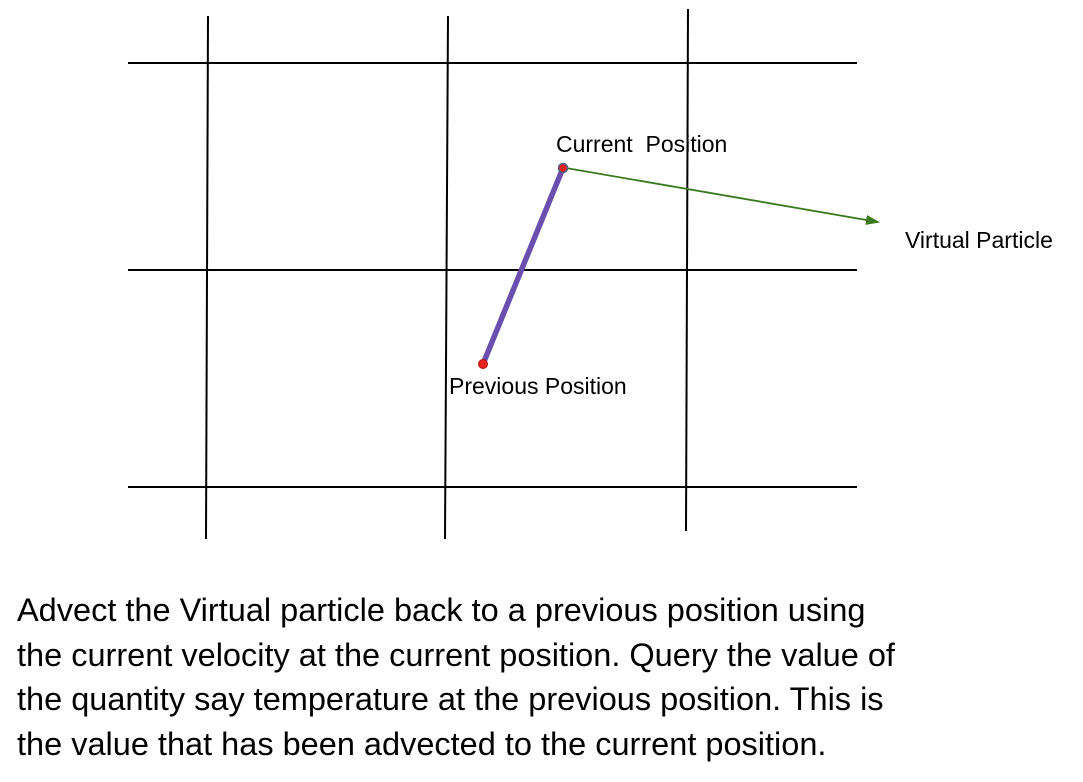 The height and width of the screenshot is (782, 1083). Describe the element at coordinates (207, 277) in the screenshot. I see `grid-line-vertical-left` at that location.